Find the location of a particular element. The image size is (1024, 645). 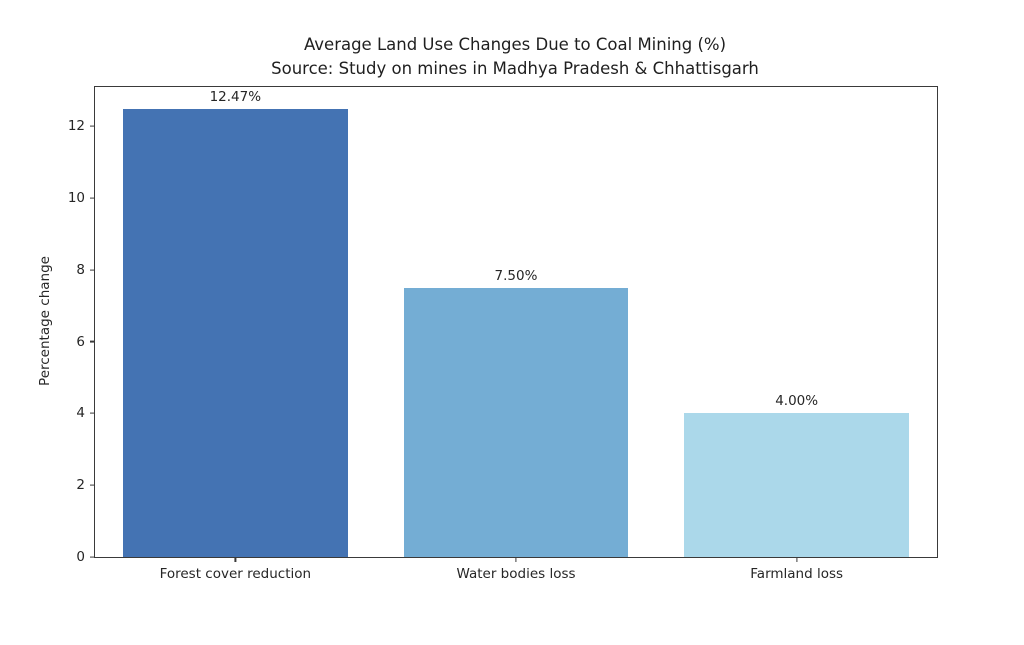

y-axis-label: Percentage change is located at coordinates (45, 321).